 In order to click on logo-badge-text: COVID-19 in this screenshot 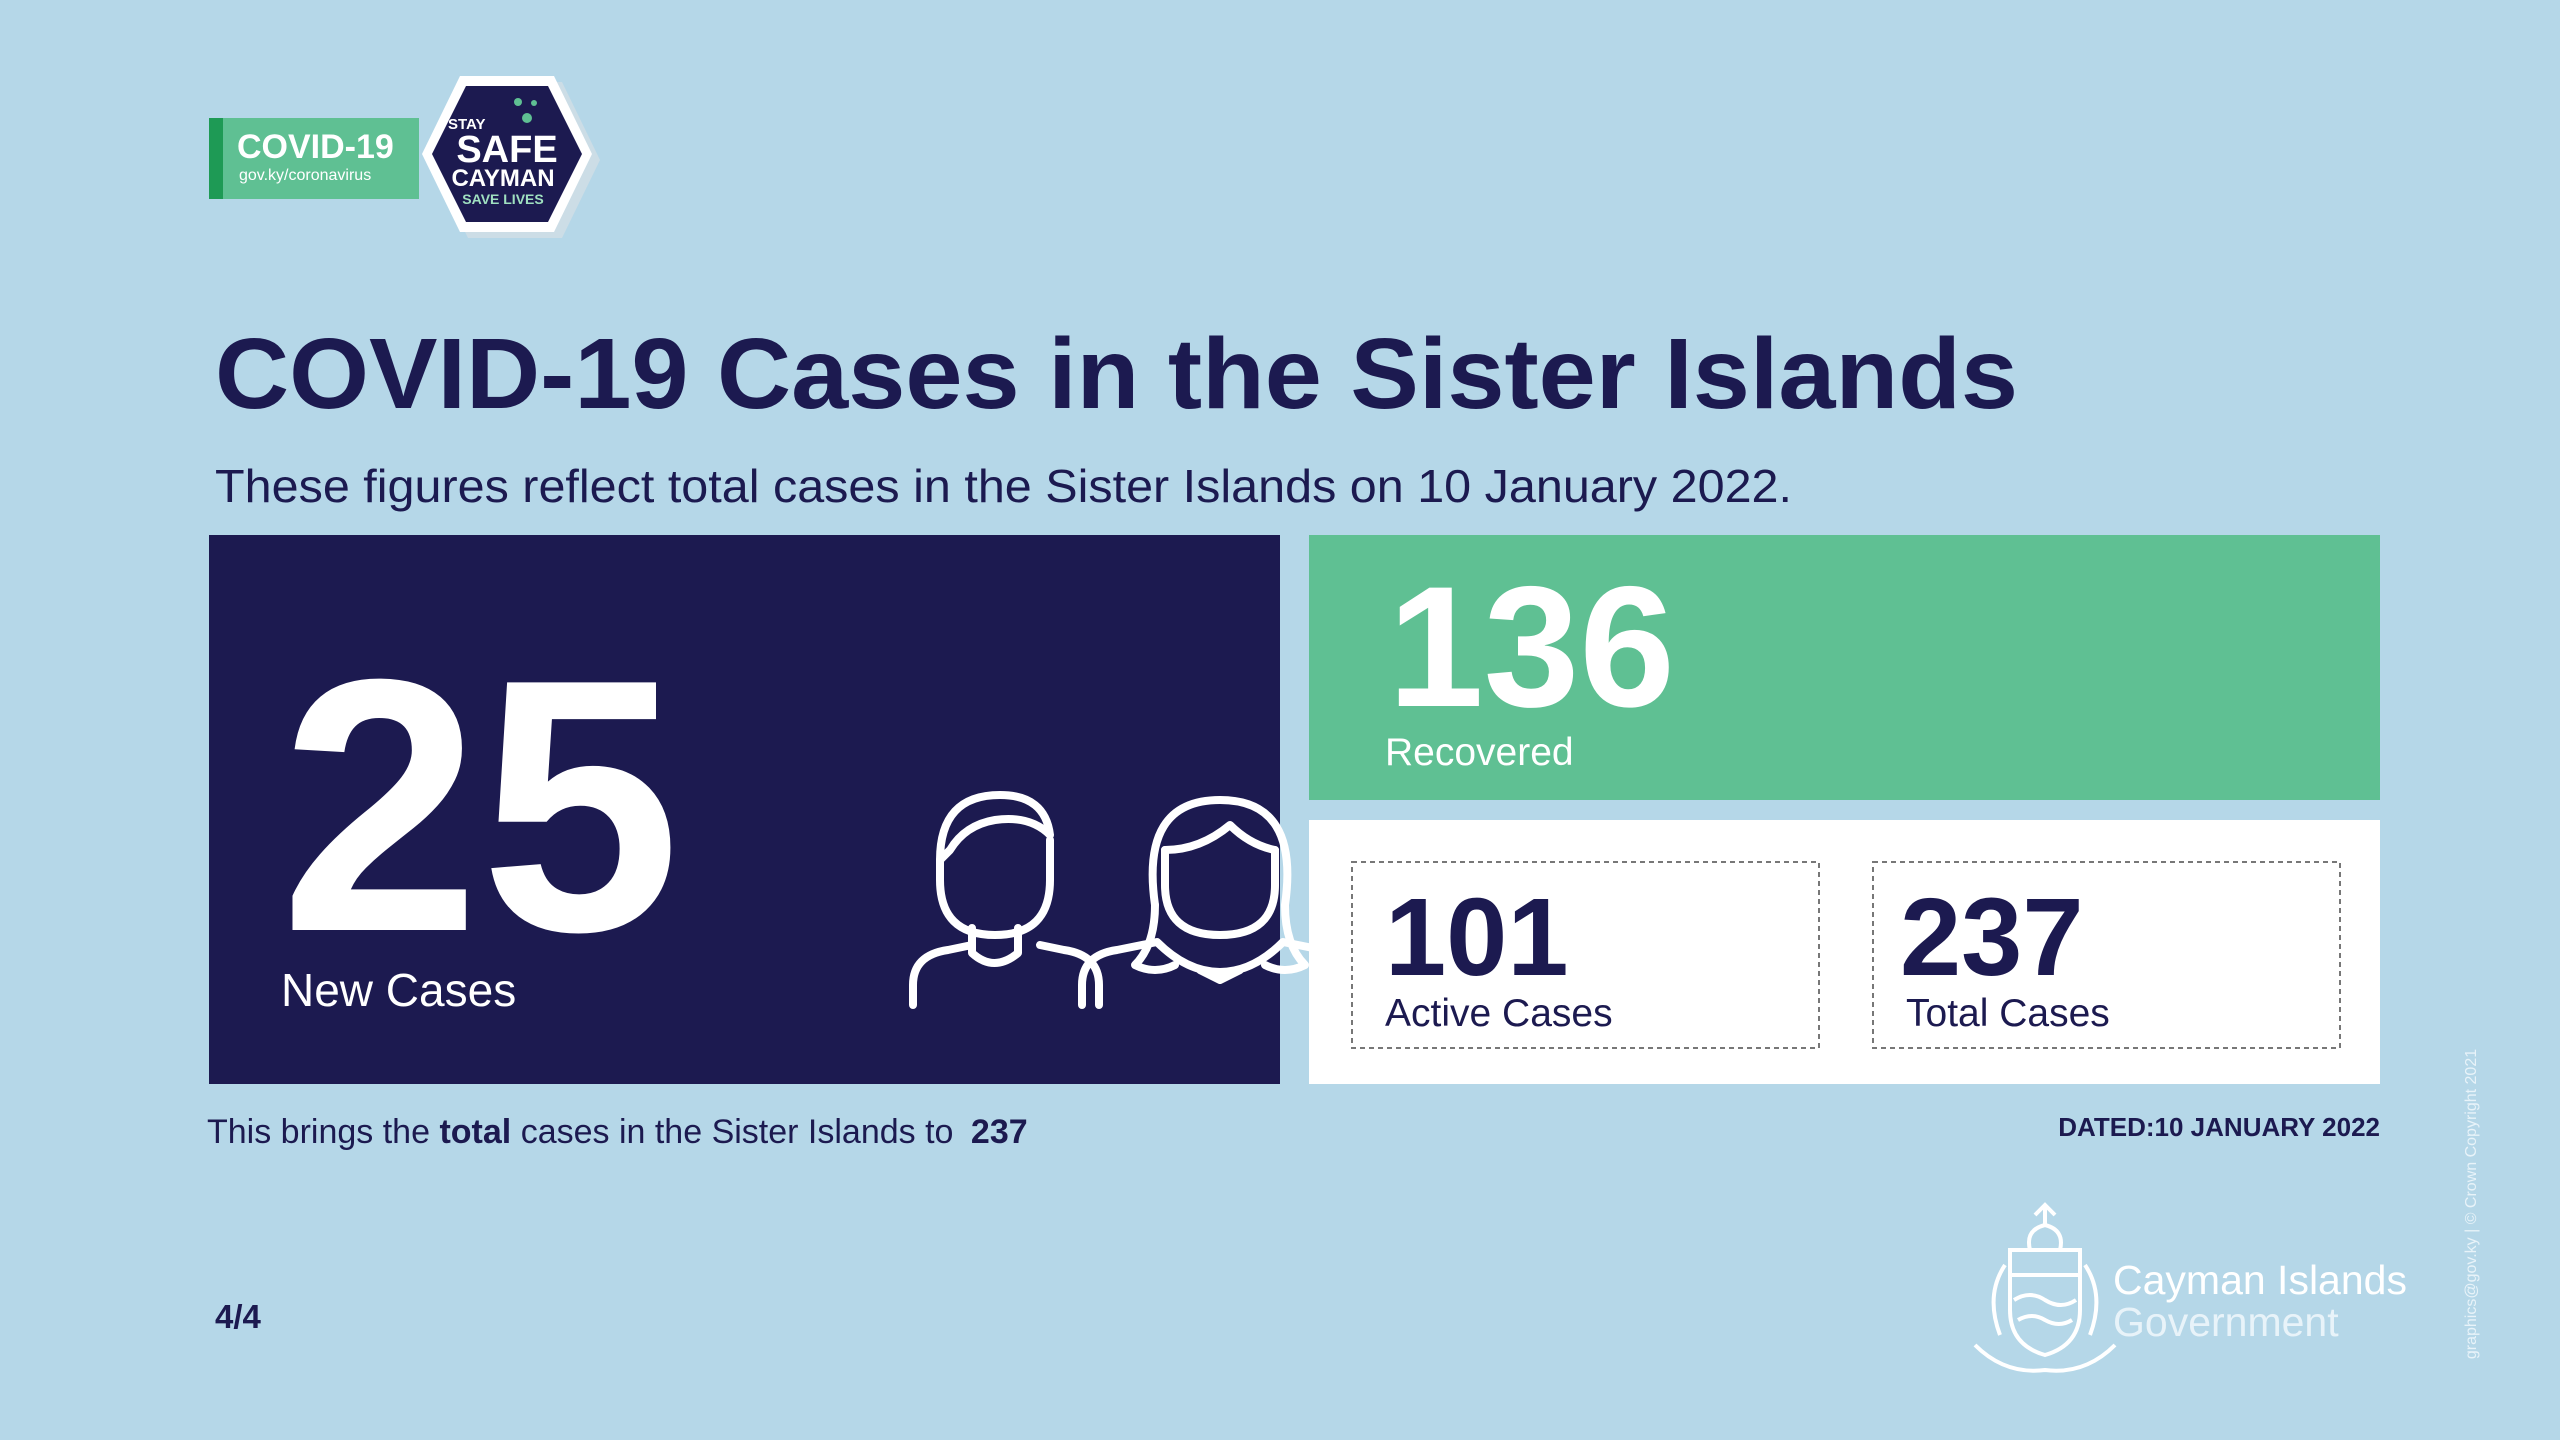, I will do `click(315, 147)`.